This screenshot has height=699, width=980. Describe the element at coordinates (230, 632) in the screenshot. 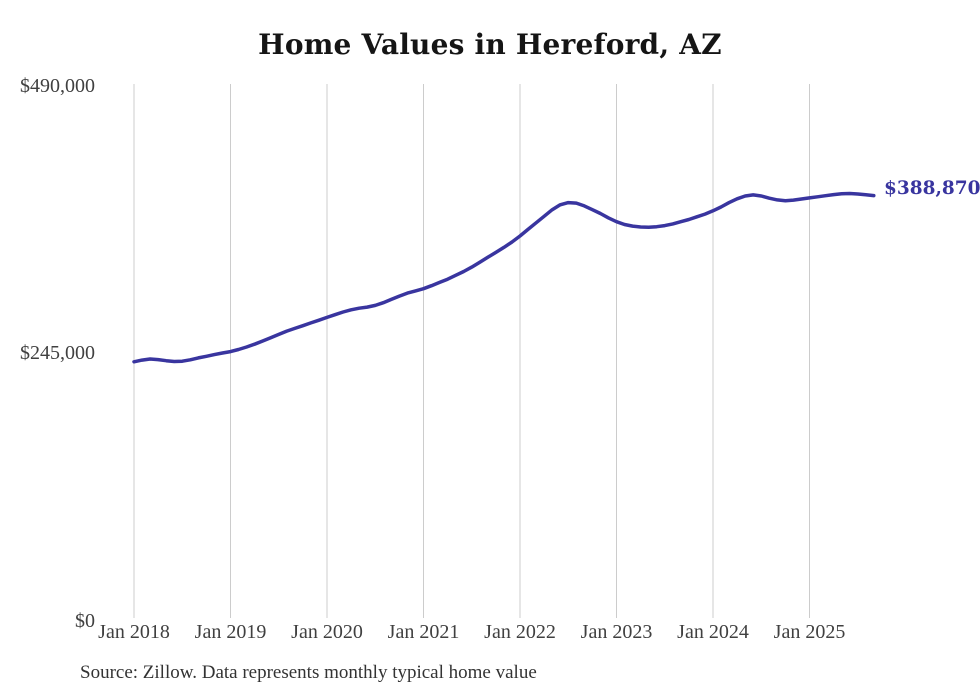

I see `x-axis-tick-label: Jan 2019` at that location.